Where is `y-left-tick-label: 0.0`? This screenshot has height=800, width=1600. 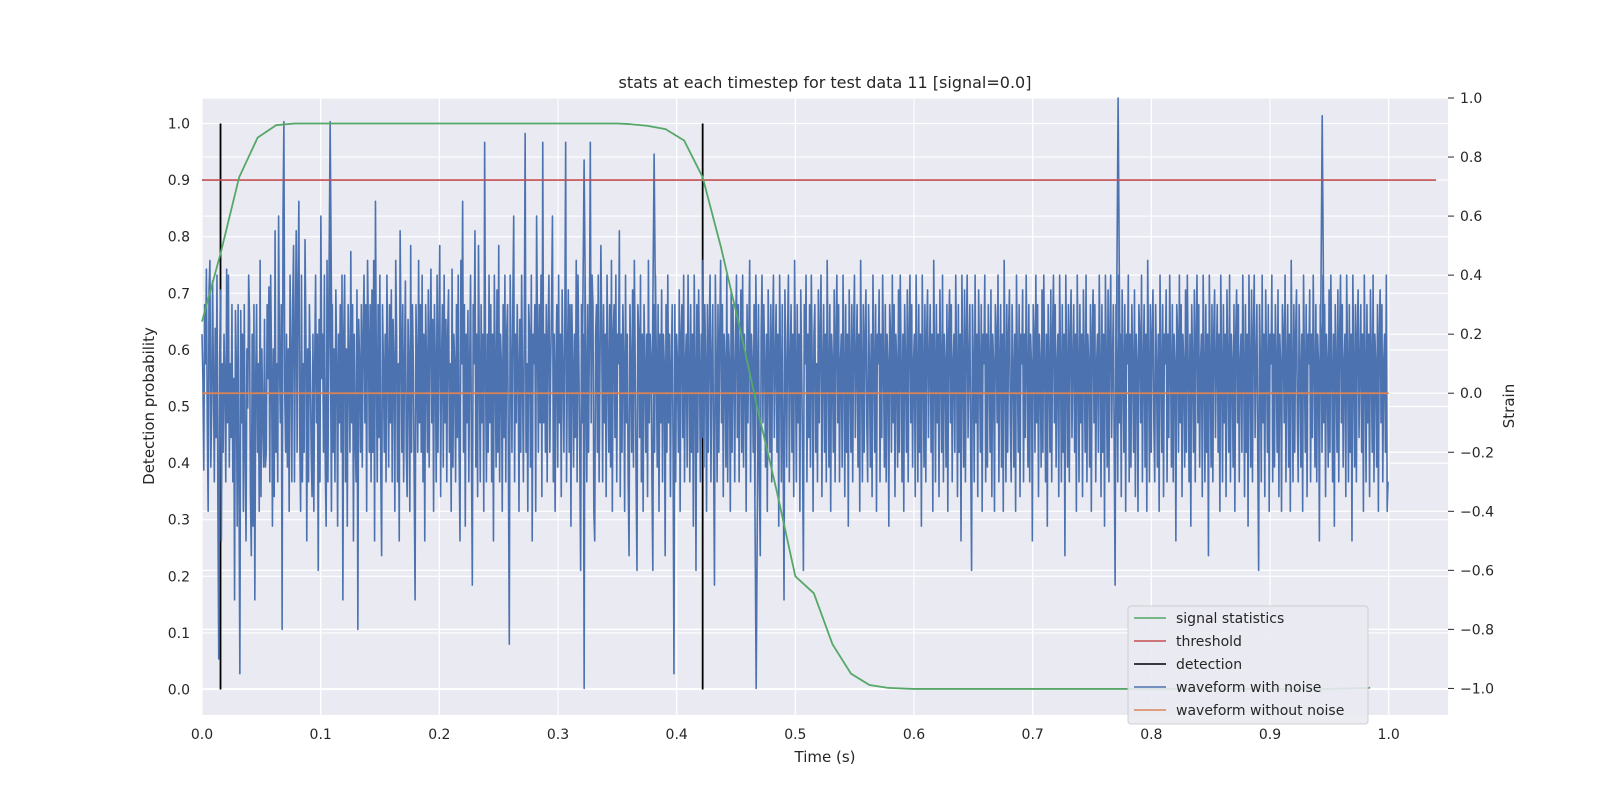 y-left-tick-label: 0.0 is located at coordinates (179, 691).